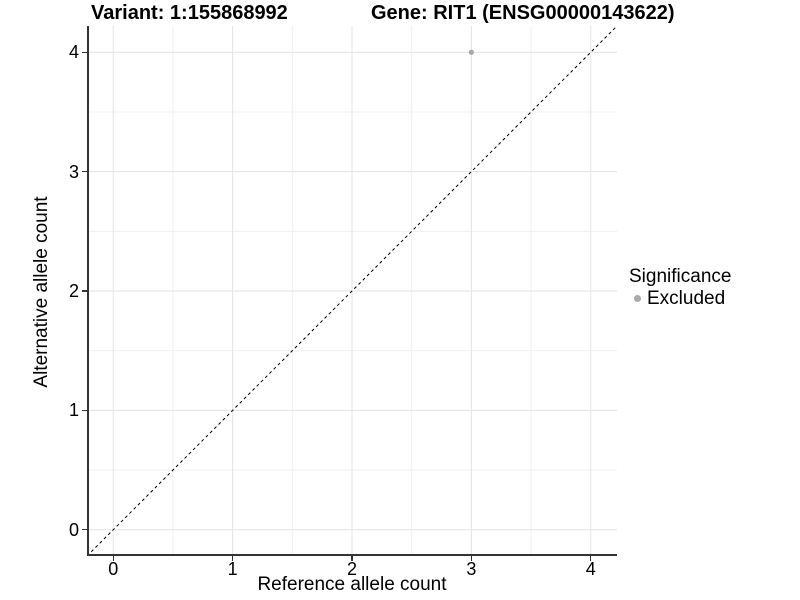 The height and width of the screenshot is (600, 800). Describe the element at coordinates (590, 569) in the screenshot. I see `x-tick-label: 4` at that location.